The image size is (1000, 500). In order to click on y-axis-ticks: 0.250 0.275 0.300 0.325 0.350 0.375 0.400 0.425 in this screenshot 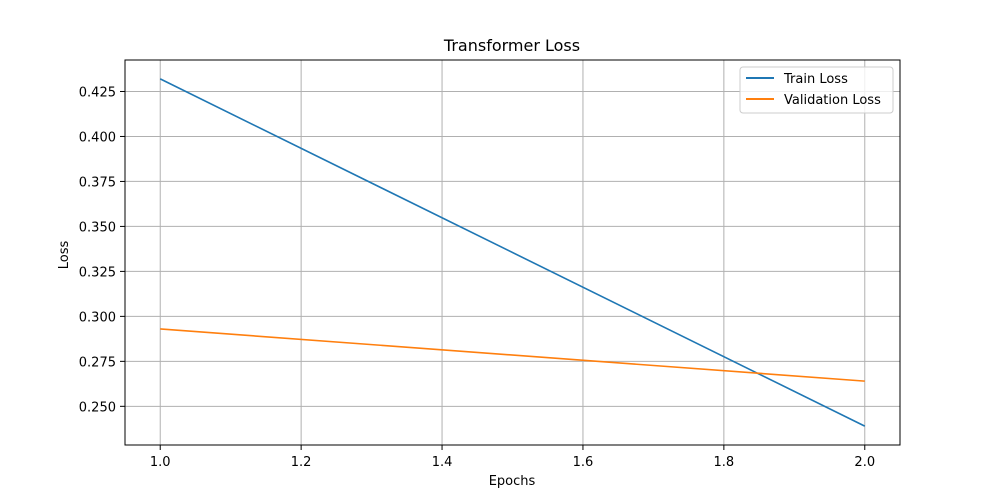, I will do `click(102, 250)`.